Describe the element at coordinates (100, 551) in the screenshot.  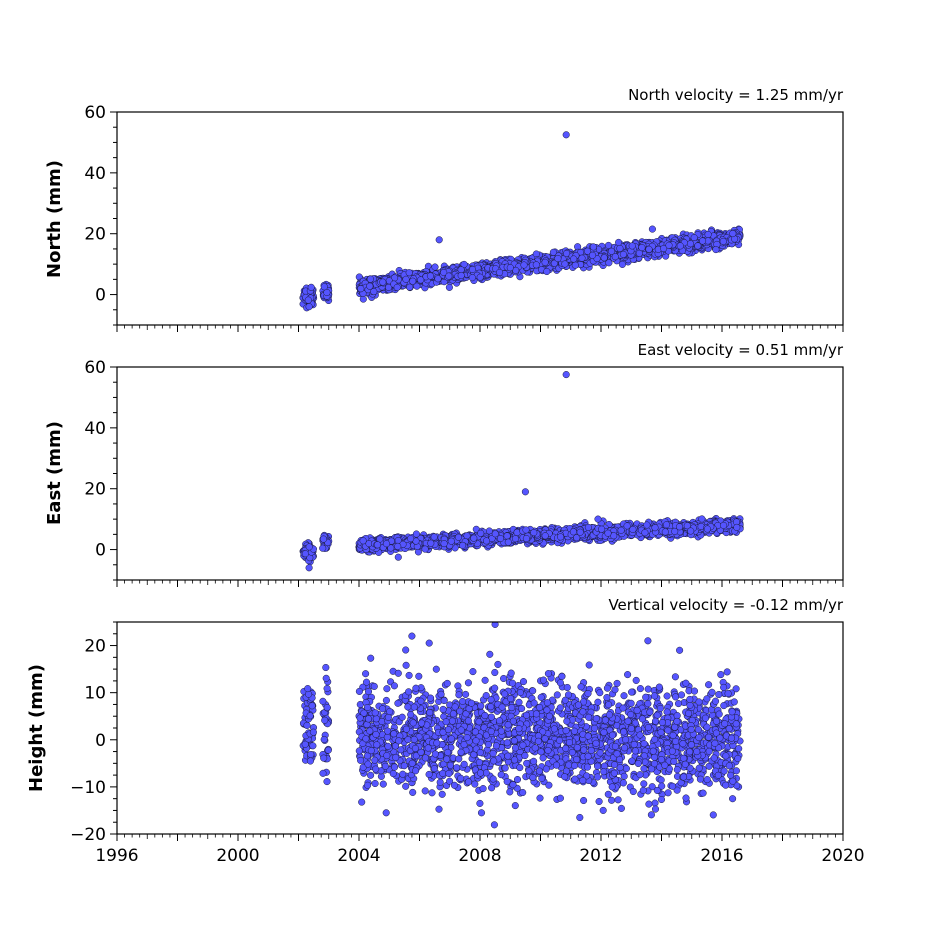
I see `east-y-tick-label: 0` at that location.